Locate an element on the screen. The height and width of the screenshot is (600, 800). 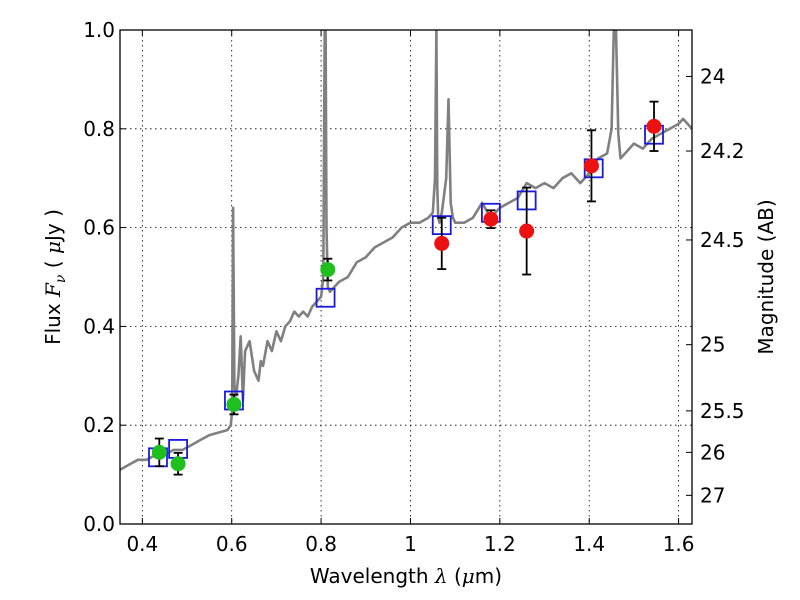
y2-axis-label: Magnitude (AB) is located at coordinates (766, 276).